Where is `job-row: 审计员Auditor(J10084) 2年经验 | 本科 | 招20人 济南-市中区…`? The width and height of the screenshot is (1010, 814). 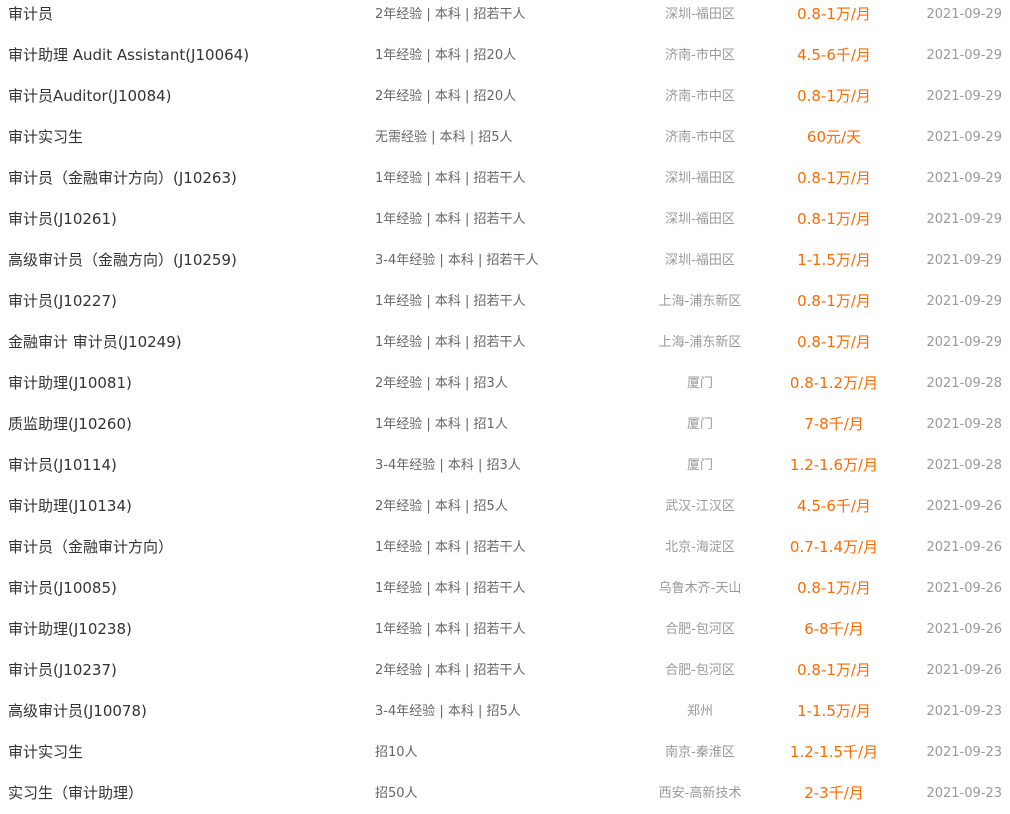
job-row: 审计员Auditor(J10084) 2年经验 | 本科 | 招20人 济南-市中区… is located at coordinates (505, 96).